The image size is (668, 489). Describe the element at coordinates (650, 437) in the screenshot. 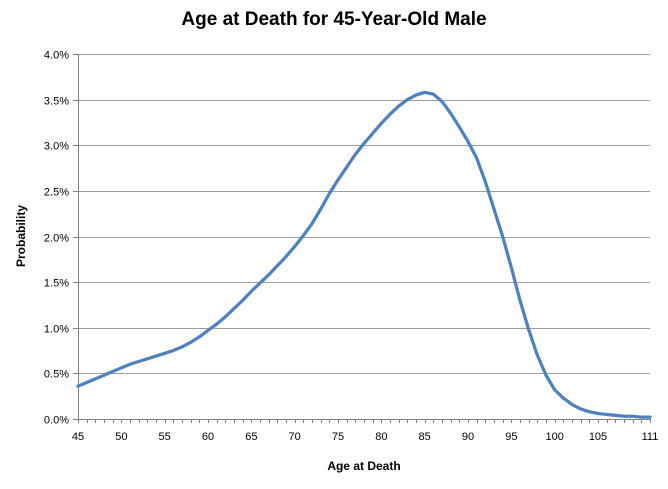

I see `x-tick-label: 111` at that location.